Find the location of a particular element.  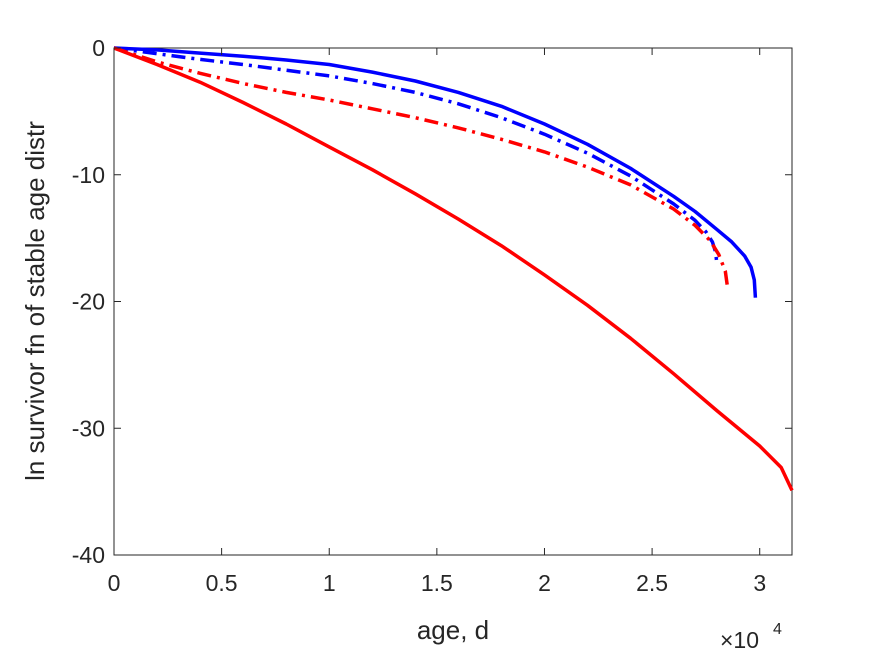

x-axis-exponent-base: ×10 is located at coordinates (739, 640).